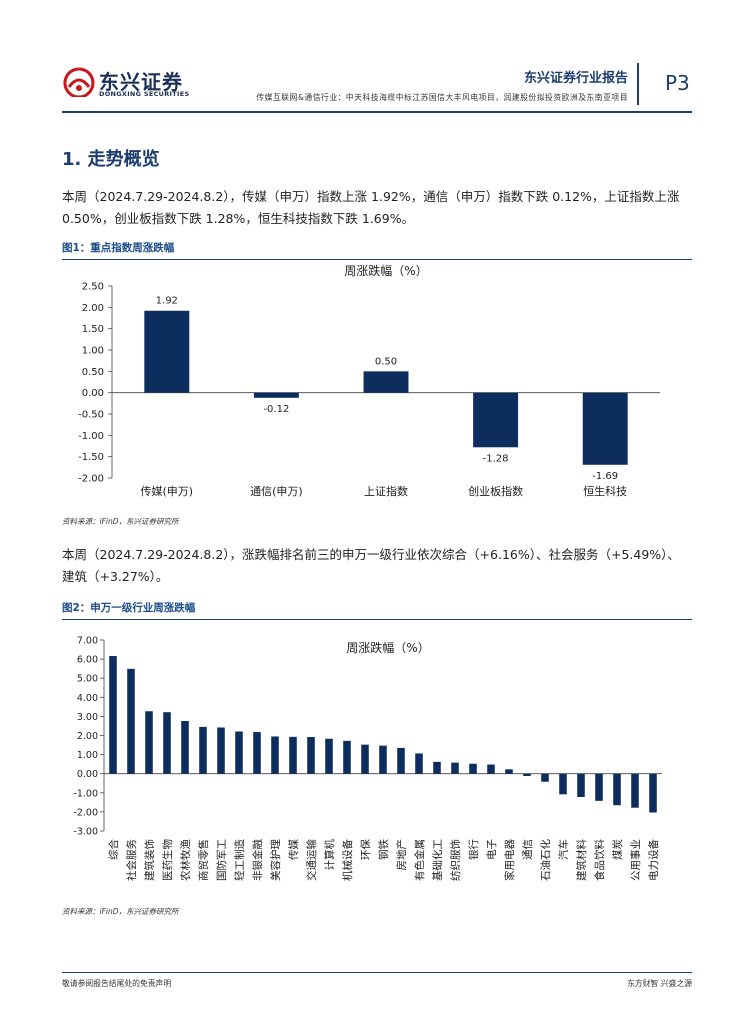 The width and height of the screenshot is (755, 1024). I want to click on figure2-title: 图2：申万一级行业周涨跌幅, so click(129, 608).